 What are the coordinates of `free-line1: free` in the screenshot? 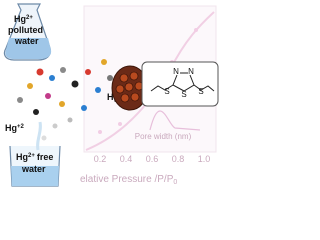 It's located at (45, 157).